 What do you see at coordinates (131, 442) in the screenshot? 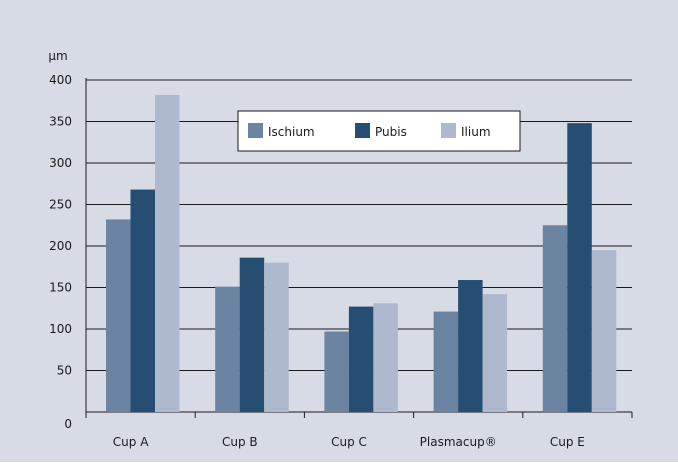
I see `x-tick-label-0: Cup A` at bounding box center [131, 442].